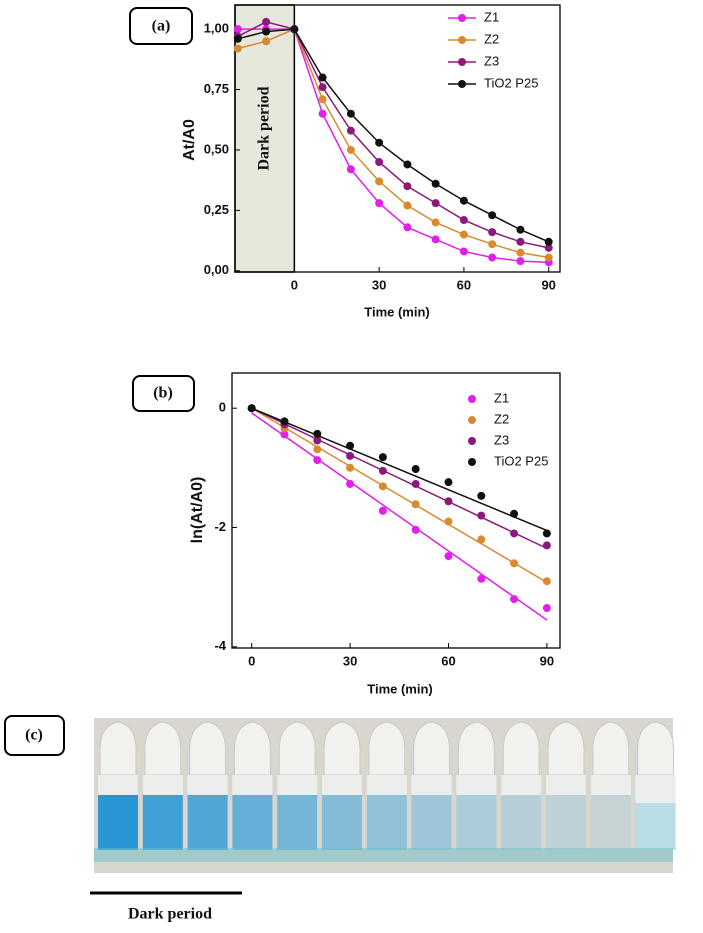 The height and width of the screenshot is (933, 703). I want to click on y-tick-label: -4, so click(220, 645).